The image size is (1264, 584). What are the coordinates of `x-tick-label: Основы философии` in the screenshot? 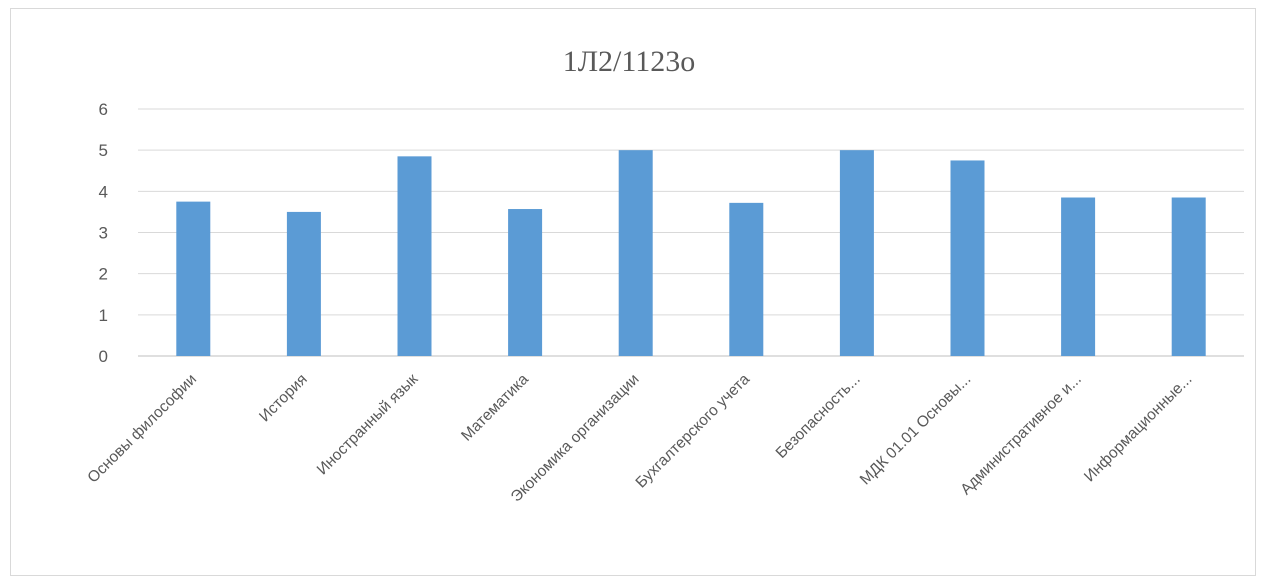 It's located at (142, 429).